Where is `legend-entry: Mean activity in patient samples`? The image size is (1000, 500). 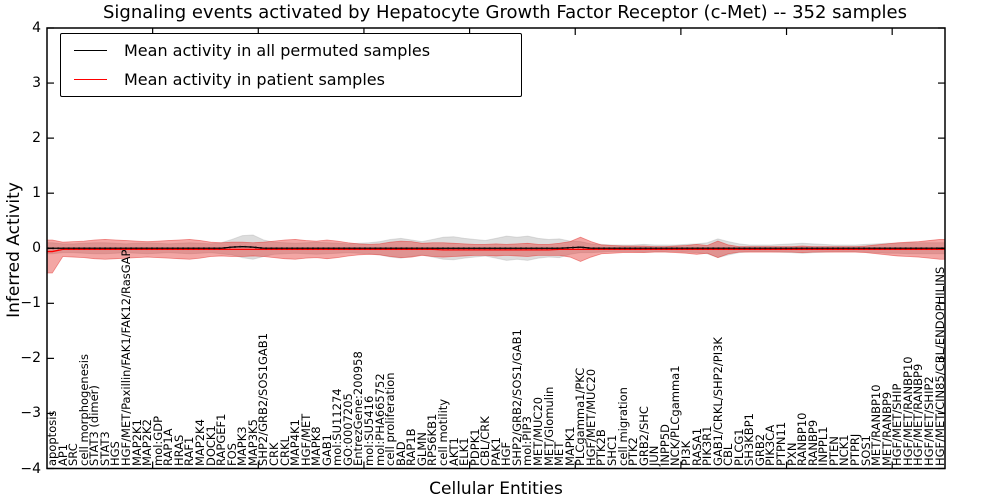 legend-entry: Mean activity in patient samples is located at coordinates (291, 80).